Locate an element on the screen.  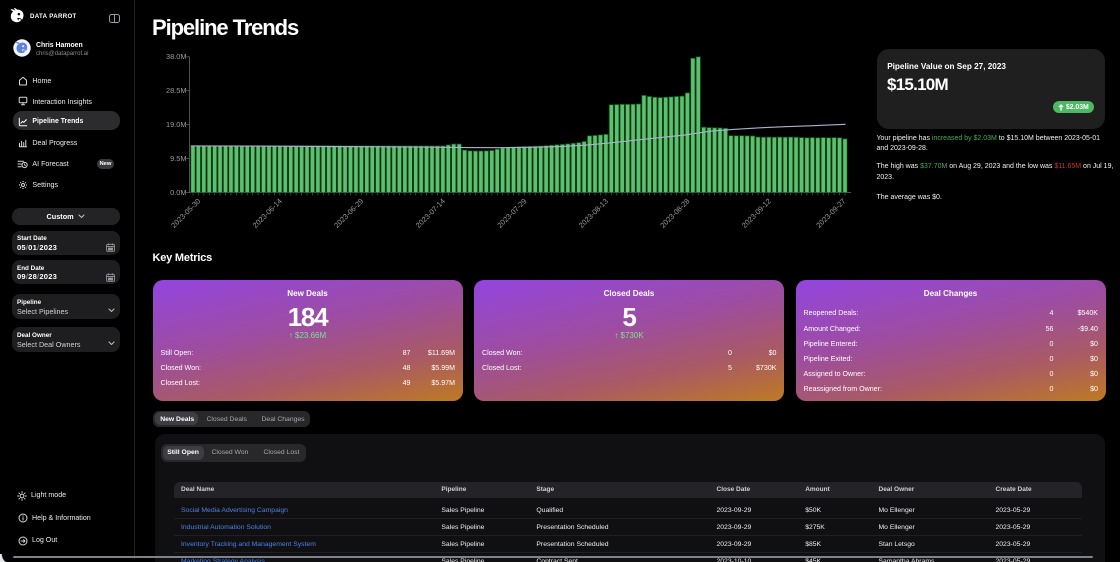
svg-text: 2023-09-27 is located at coordinates (830, 213).